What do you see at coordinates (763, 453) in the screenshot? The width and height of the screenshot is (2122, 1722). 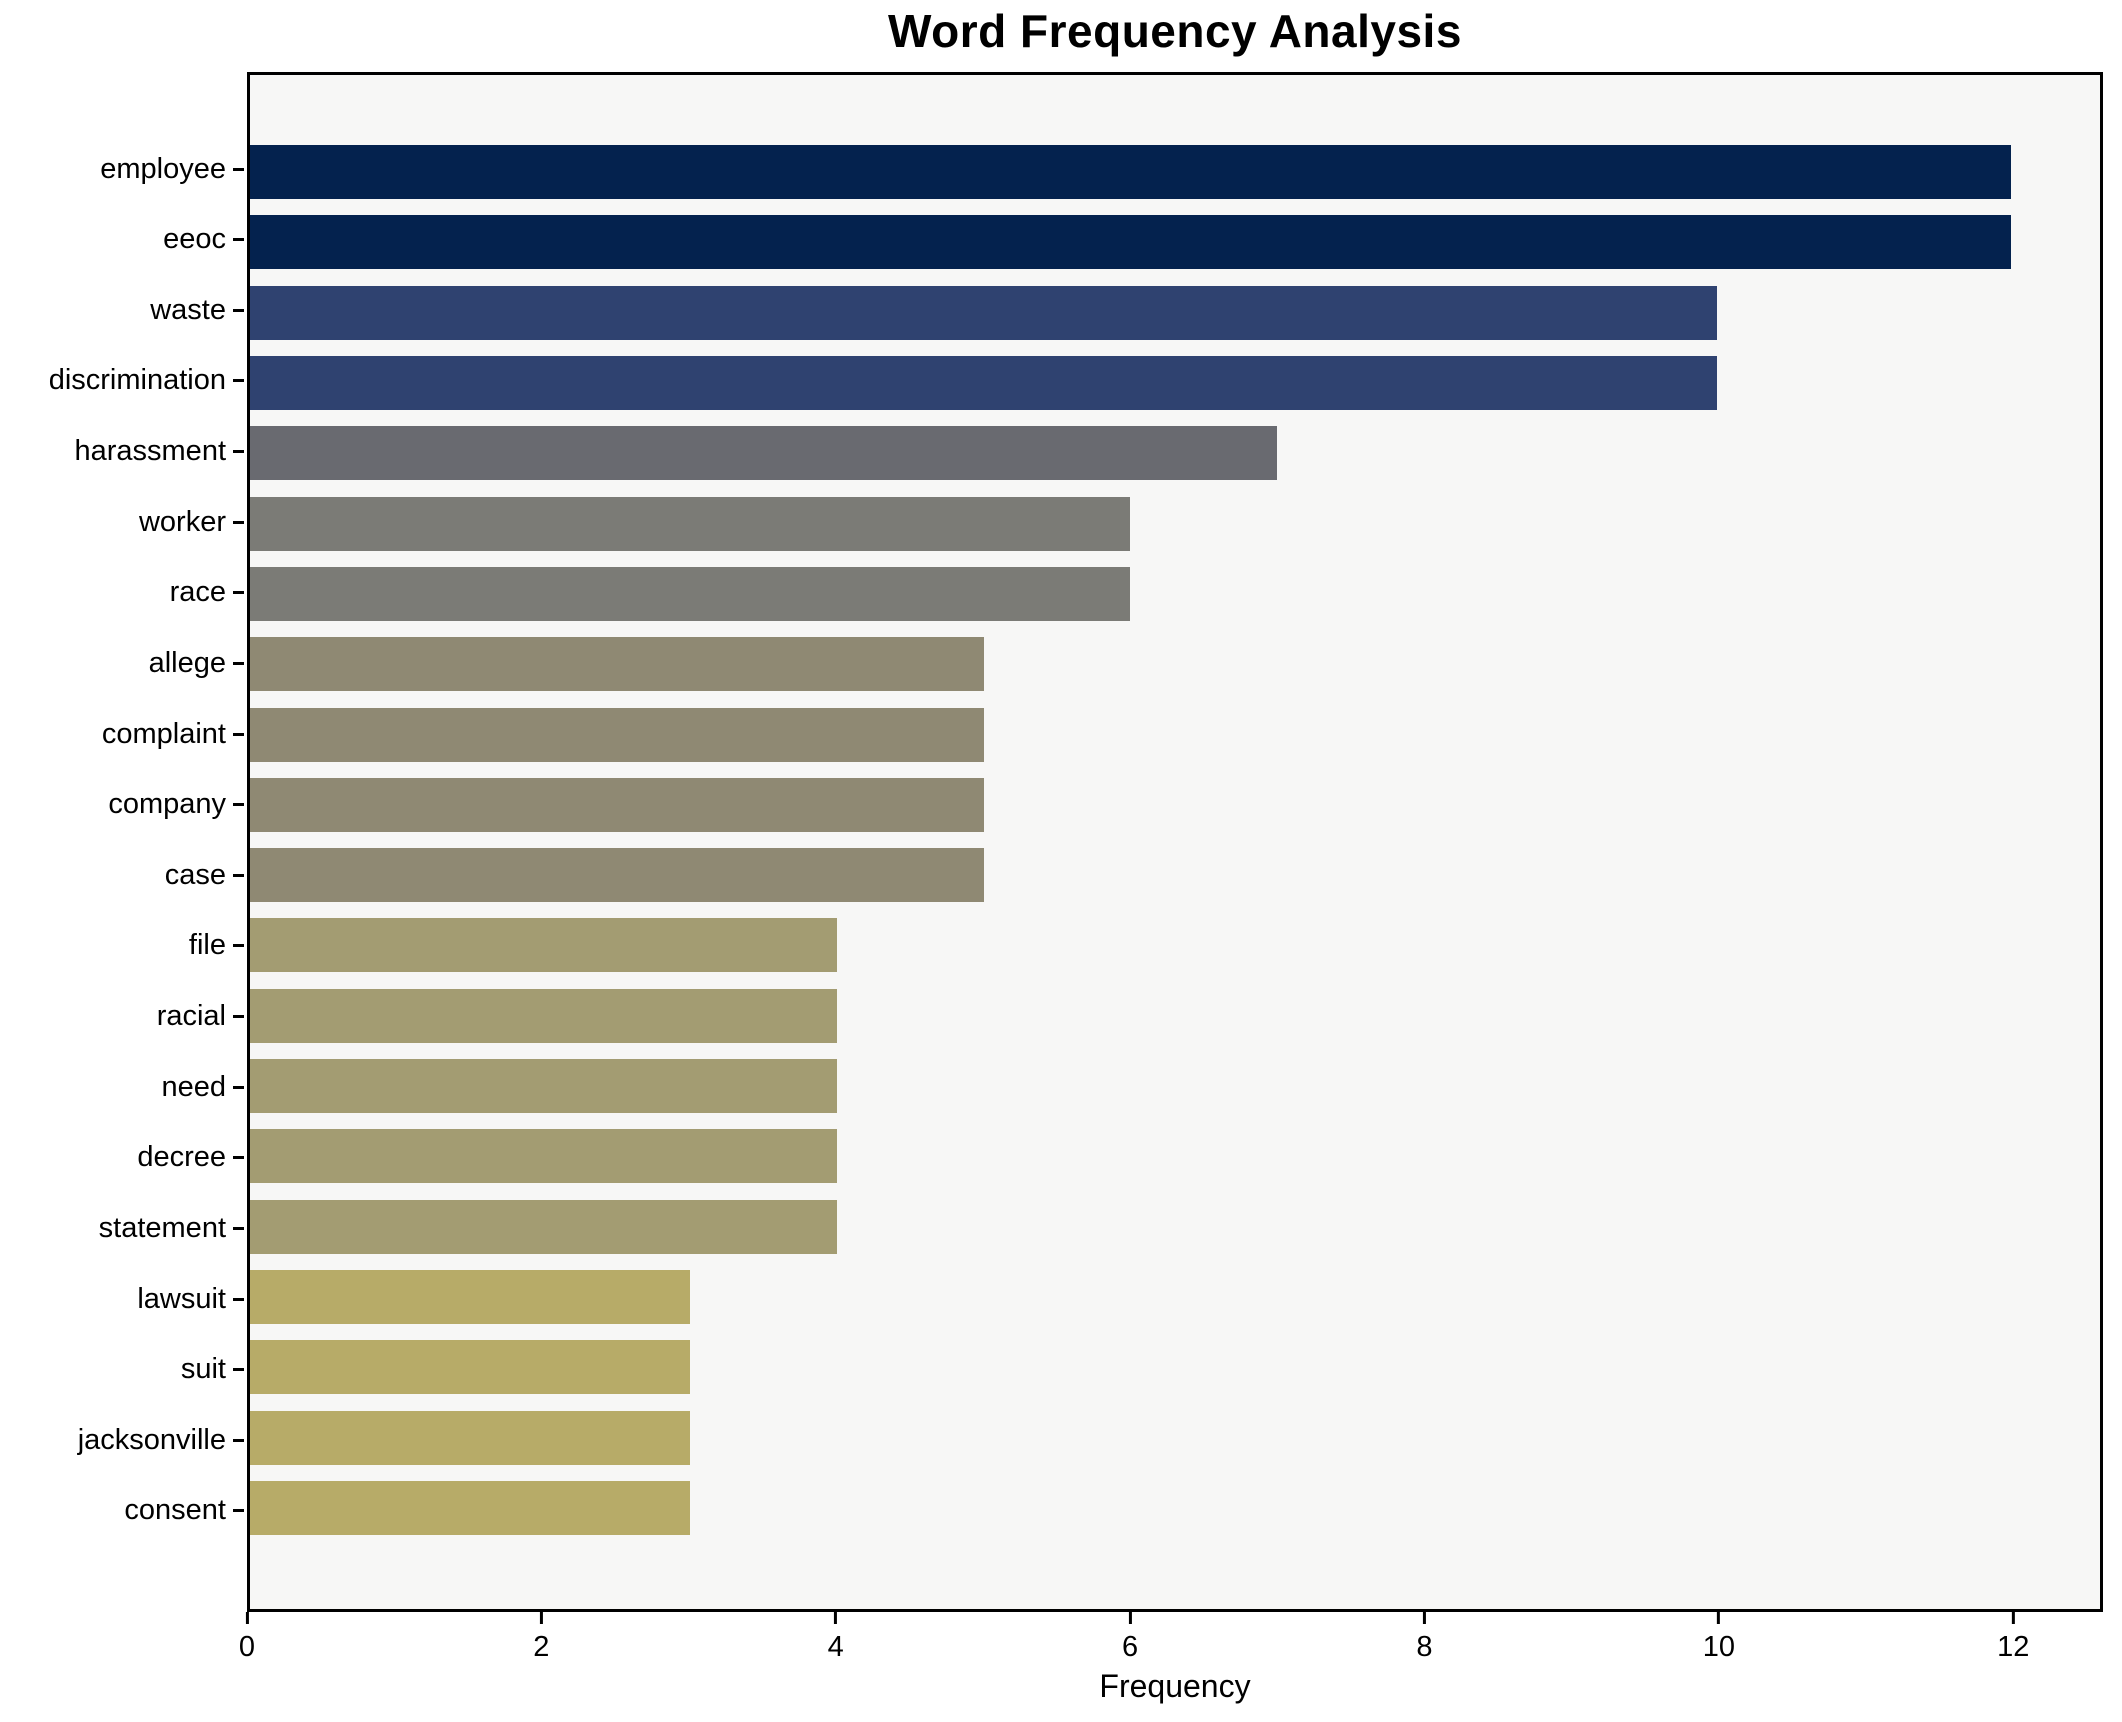 I see `bar-harassment` at bounding box center [763, 453].